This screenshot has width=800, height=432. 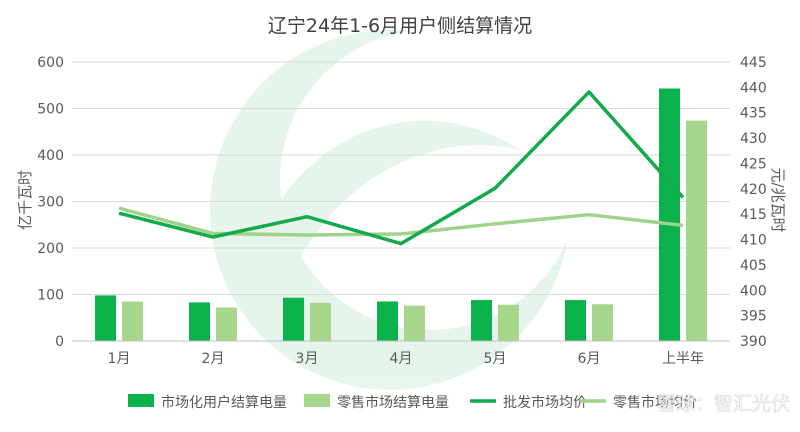 I want to click on x-tick-label: 2月, so click(x=213, y=359).